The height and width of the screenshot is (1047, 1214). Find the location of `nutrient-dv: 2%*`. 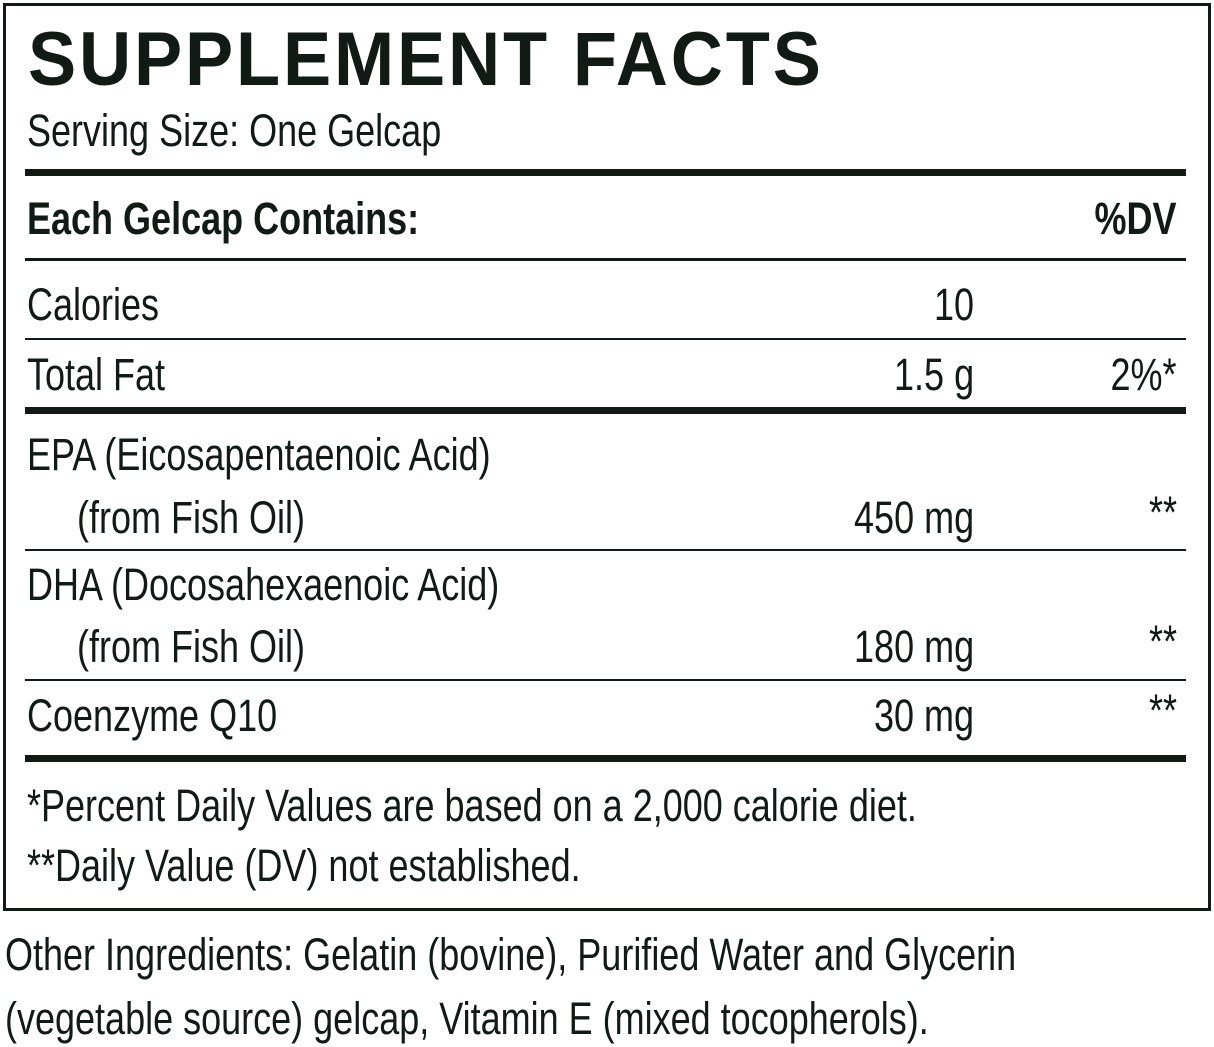

nutrient-dv: 2%* is located at coordinates (1143, 374).